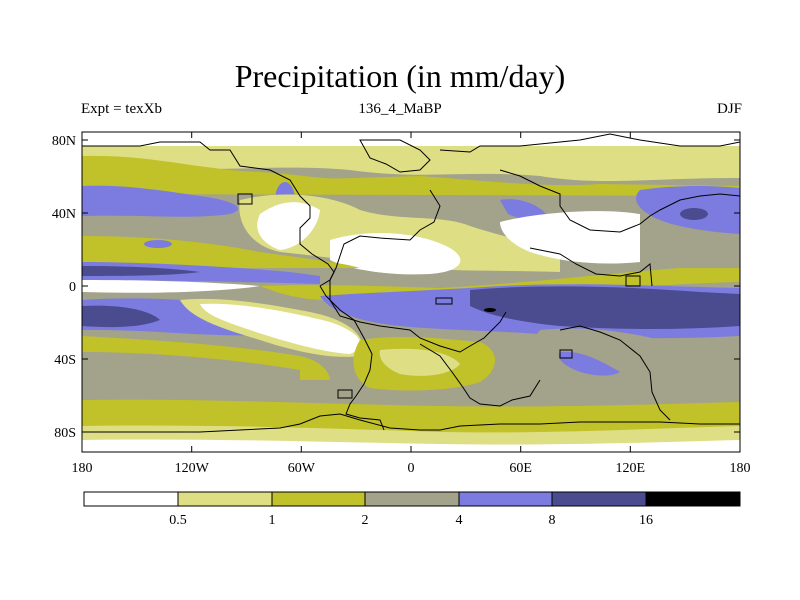 The height and width of the screenshot is (600, 800). What do you see at coordinates (64, 141) in the screenshot?
I see `y-tick-label: 80N` at bounding box center [64, 141].